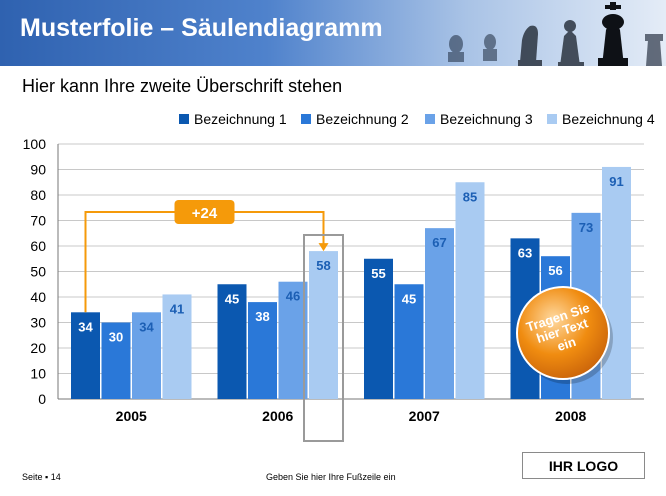  Describe the element at coordinates (38, 348) in the screenshot. I see `y-tick-label: 20` at that location.